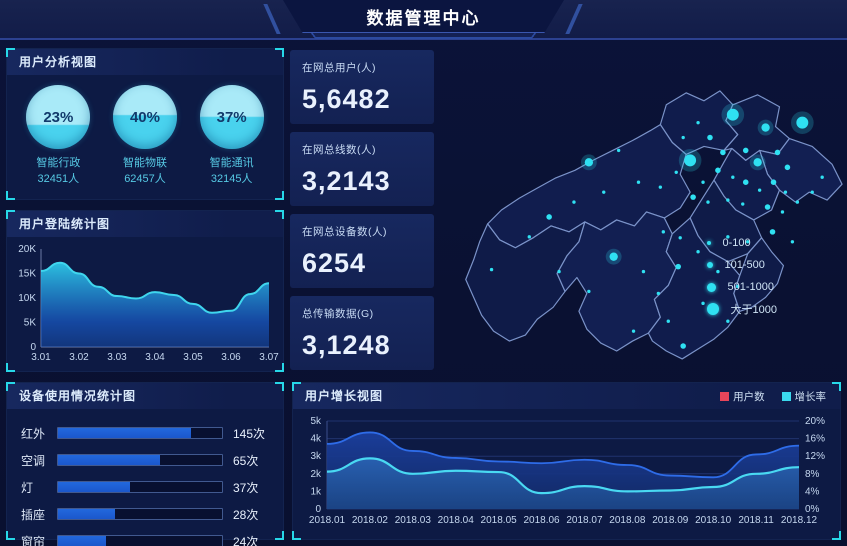  Describe the element at coordinates (423, 18) in the screenshot. I see `page-title: 数据管理中心` at that location.